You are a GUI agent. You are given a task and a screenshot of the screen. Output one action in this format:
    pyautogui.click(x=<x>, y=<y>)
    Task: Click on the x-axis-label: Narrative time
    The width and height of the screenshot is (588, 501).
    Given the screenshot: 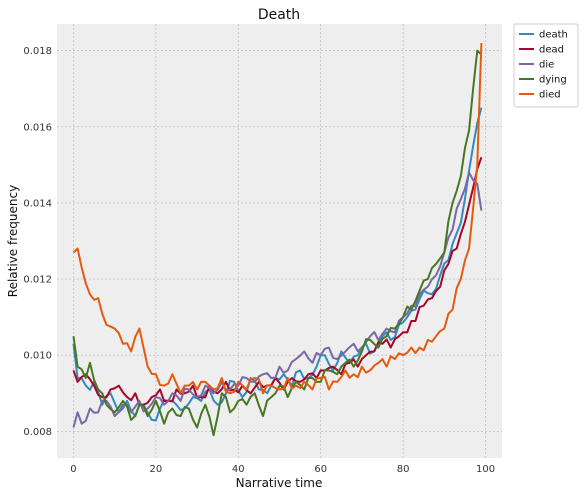 What is the action you would take?
    pyautogui.click(x=279, y=483)
    